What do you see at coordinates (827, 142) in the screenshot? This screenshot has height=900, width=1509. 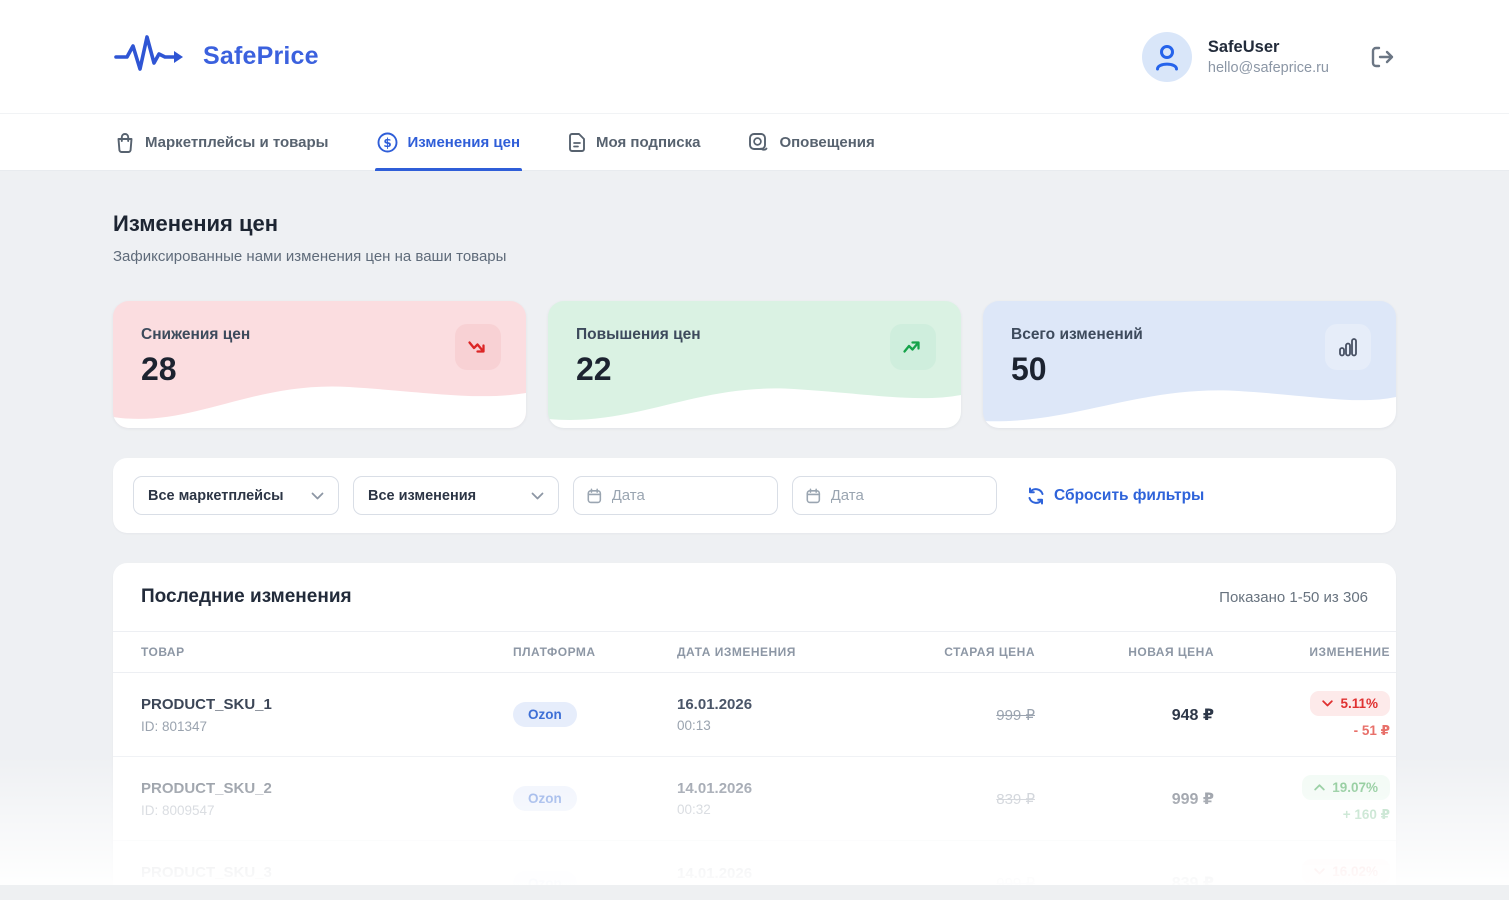 I see `tab-label: Оповещения` at bounding box center [827, 142].